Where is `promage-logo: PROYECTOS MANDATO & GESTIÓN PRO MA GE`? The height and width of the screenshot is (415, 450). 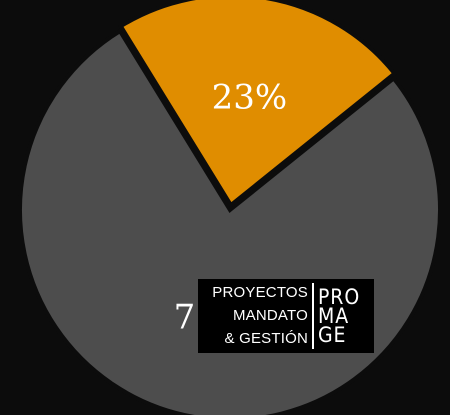 promage-logo: PROYECTOS MANDATO & GESTIÓN PRO MA GE is located at coordinates (286, 316).